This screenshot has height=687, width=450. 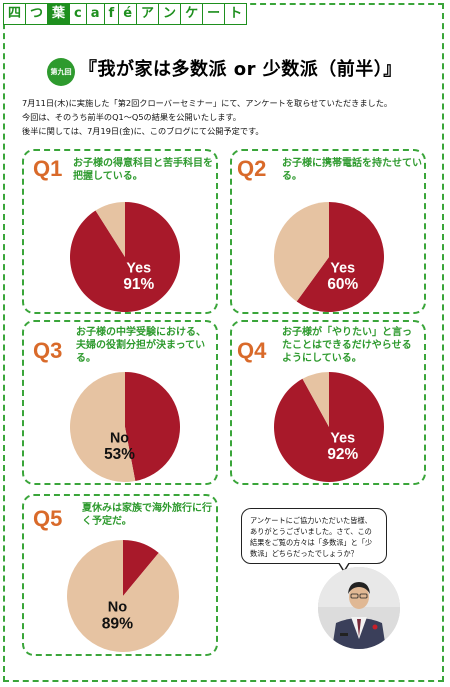 I want to click on brand-char: 葉, so click(x=59, y=14).